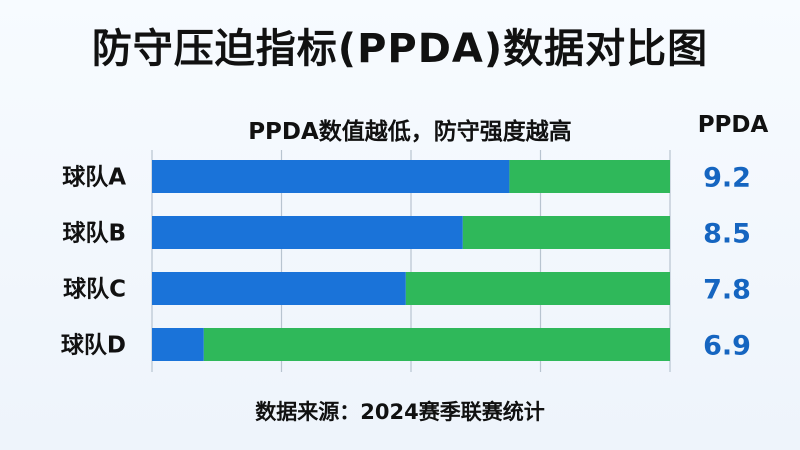 The image size is (800, 450). I want to click on team-label: 球队C, so click(94, 290).